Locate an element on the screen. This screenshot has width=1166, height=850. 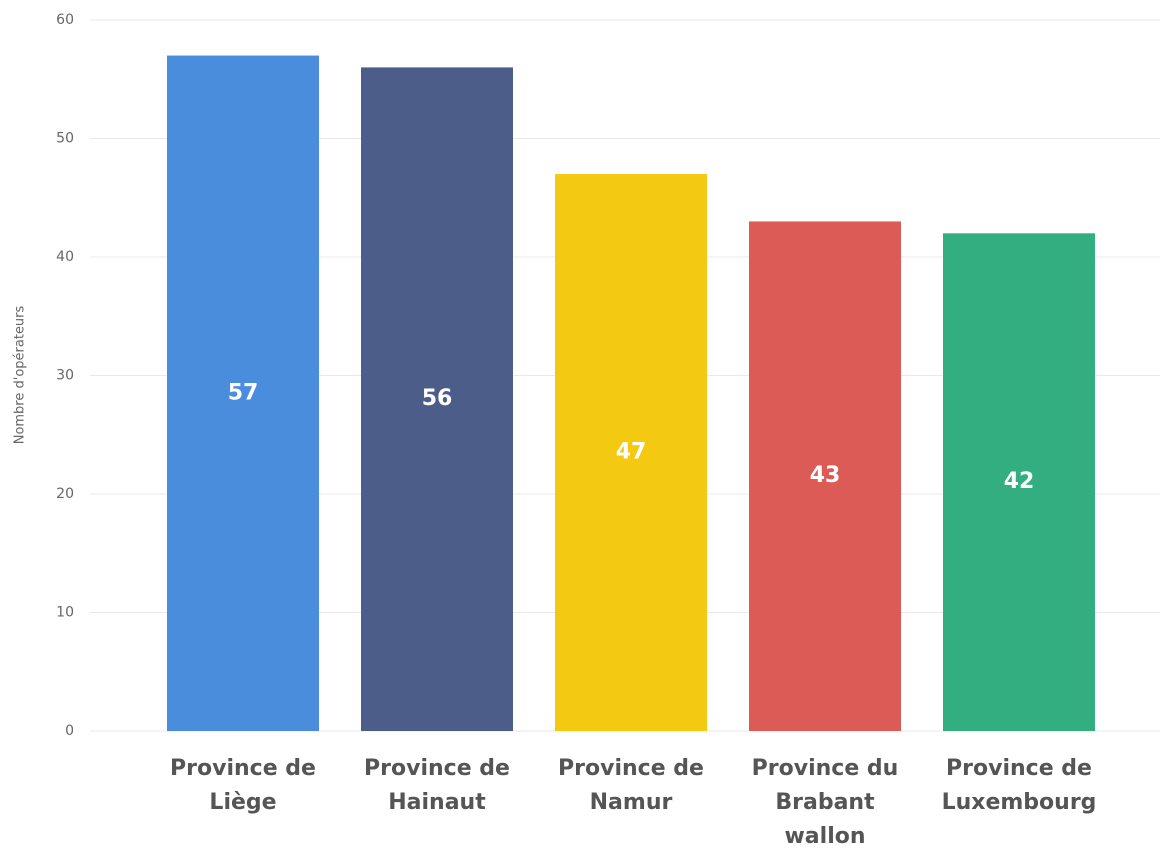
y-tick-label: 0 is located at coordinates (69, 731).